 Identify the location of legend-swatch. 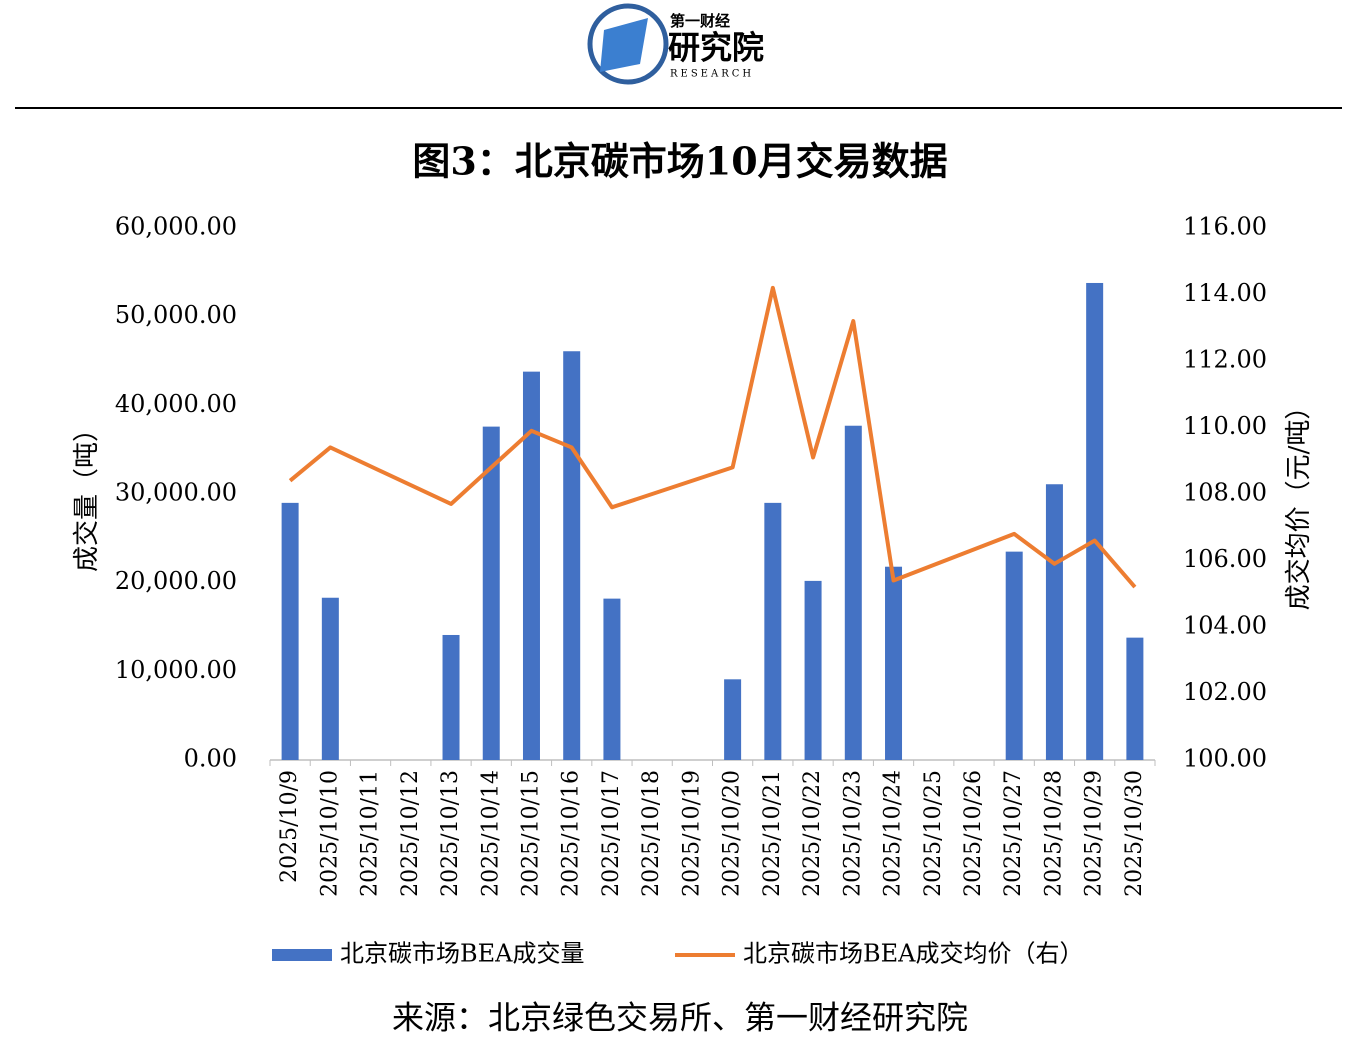
(302, 955).